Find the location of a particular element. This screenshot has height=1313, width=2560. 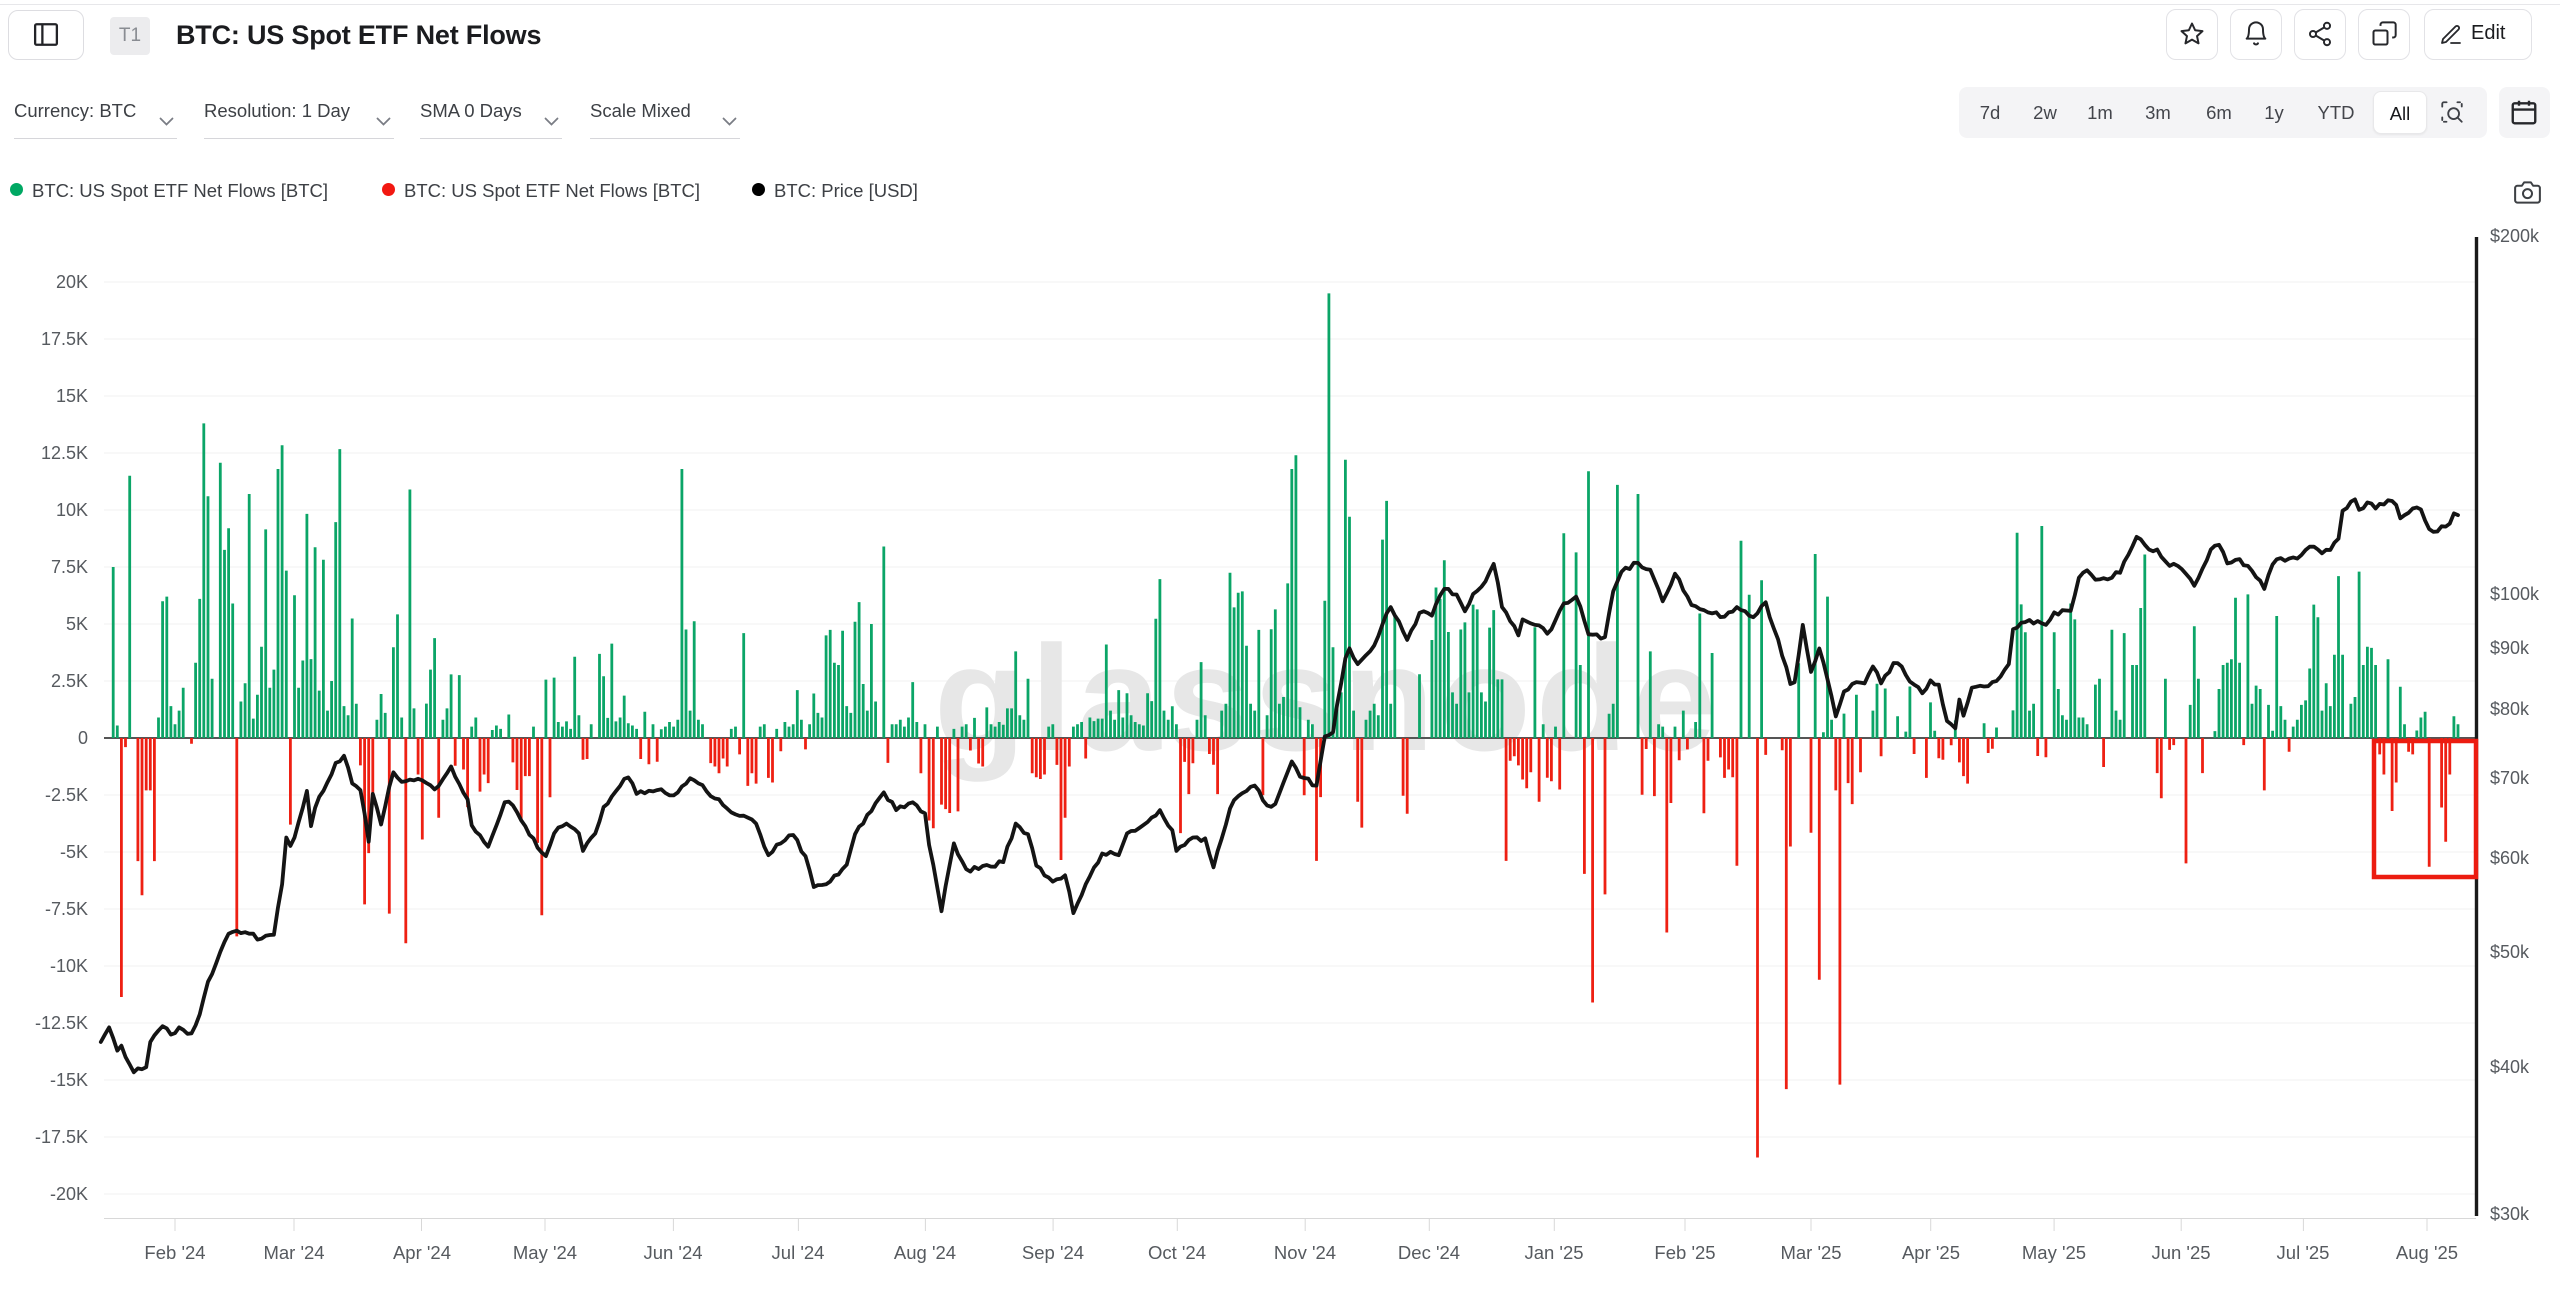

svg-text: Mar '24 is located at coordinates (293, 1252).